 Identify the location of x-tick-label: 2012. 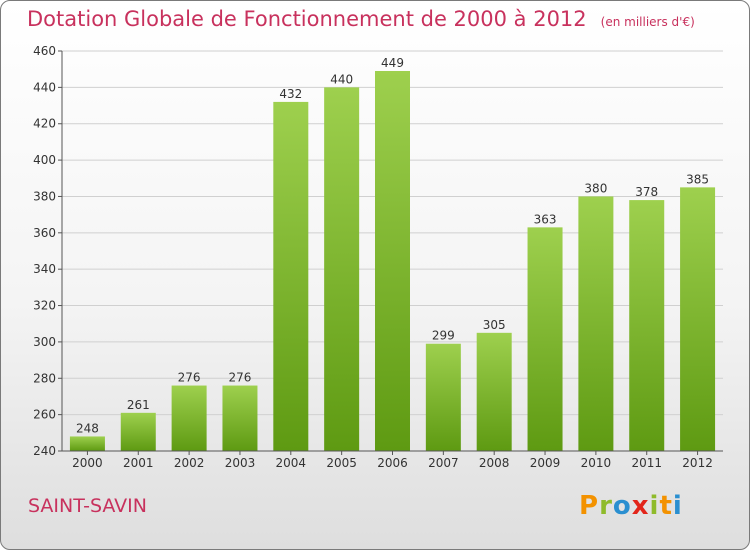
(697, 463).